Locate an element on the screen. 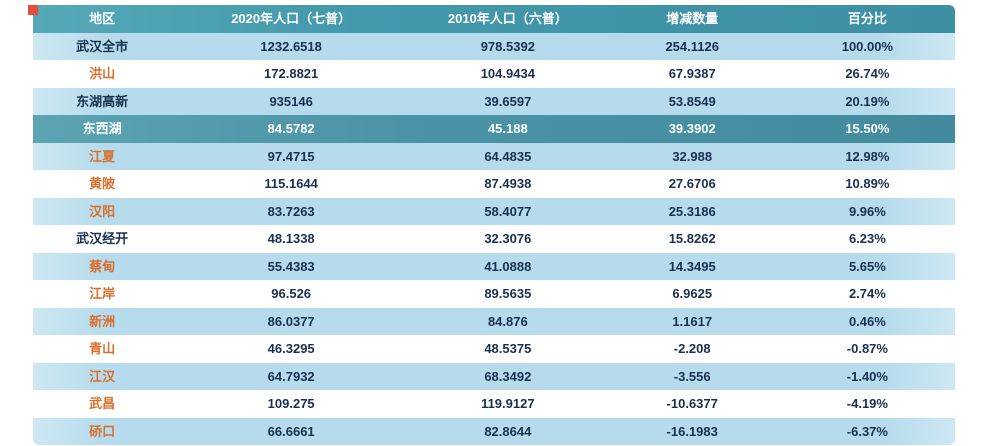  cell-percent: 5.65% is located at coordinates (867, 266).